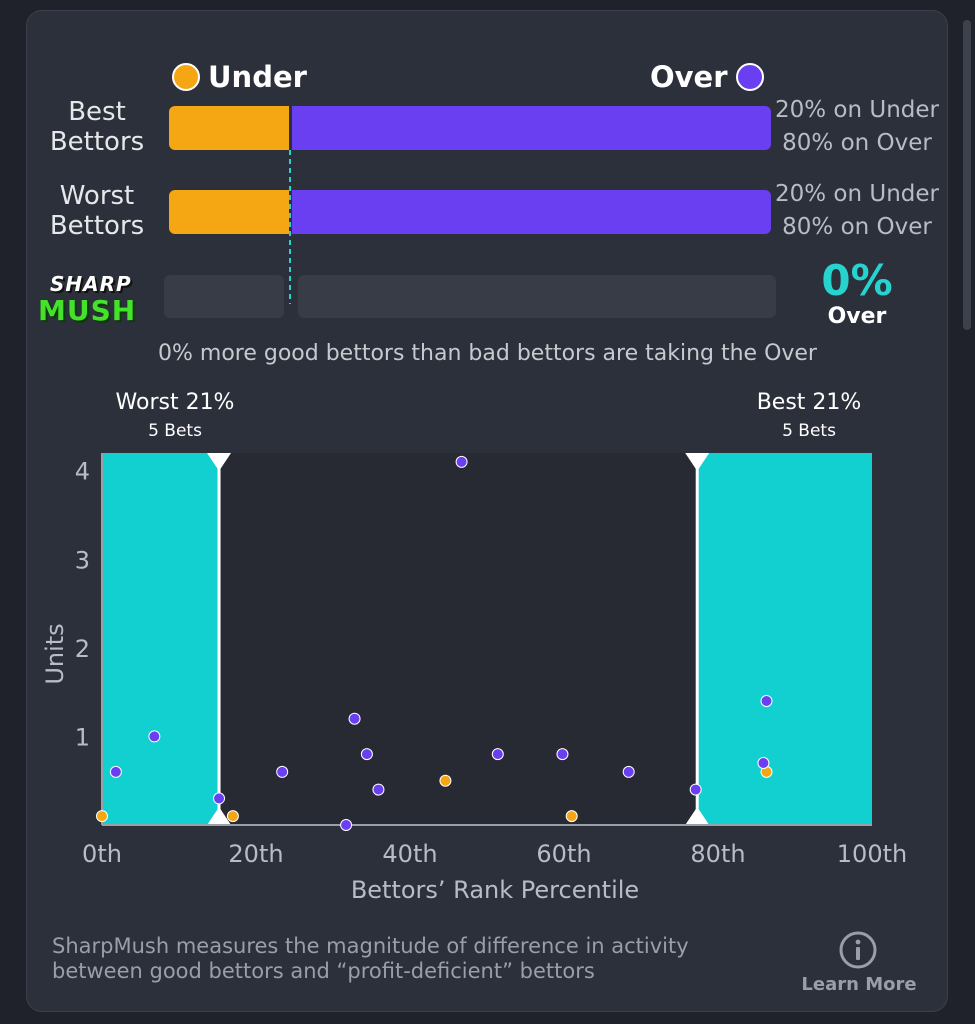  I want to click on worst-bettors-pct: 20% on Under 80% on Over, so click(857, 211).